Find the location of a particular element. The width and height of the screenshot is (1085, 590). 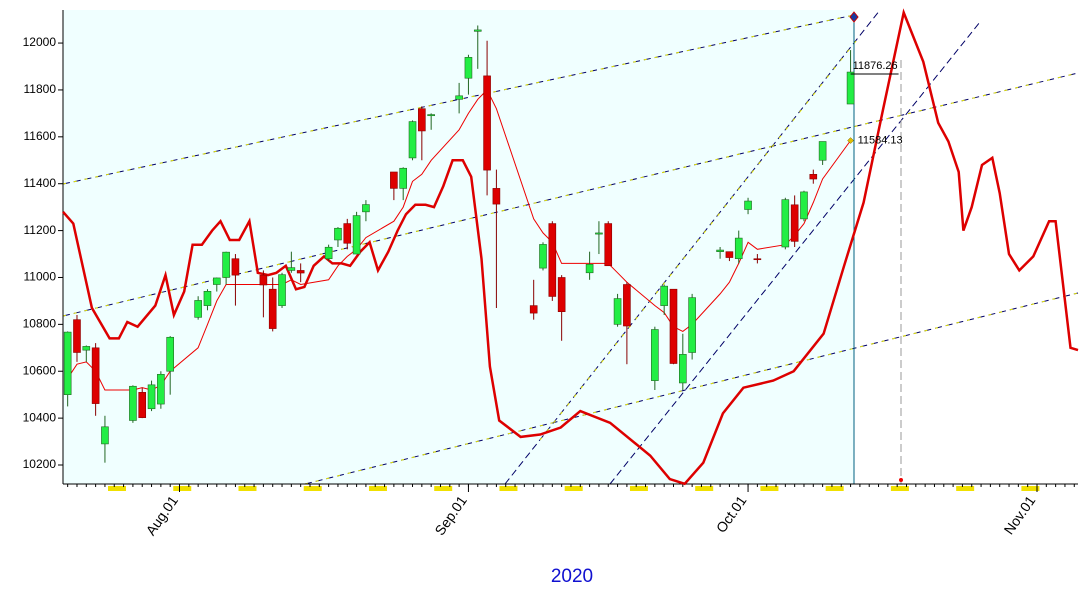

y-tick-label: 11800 is located at coordinates (40, 89).